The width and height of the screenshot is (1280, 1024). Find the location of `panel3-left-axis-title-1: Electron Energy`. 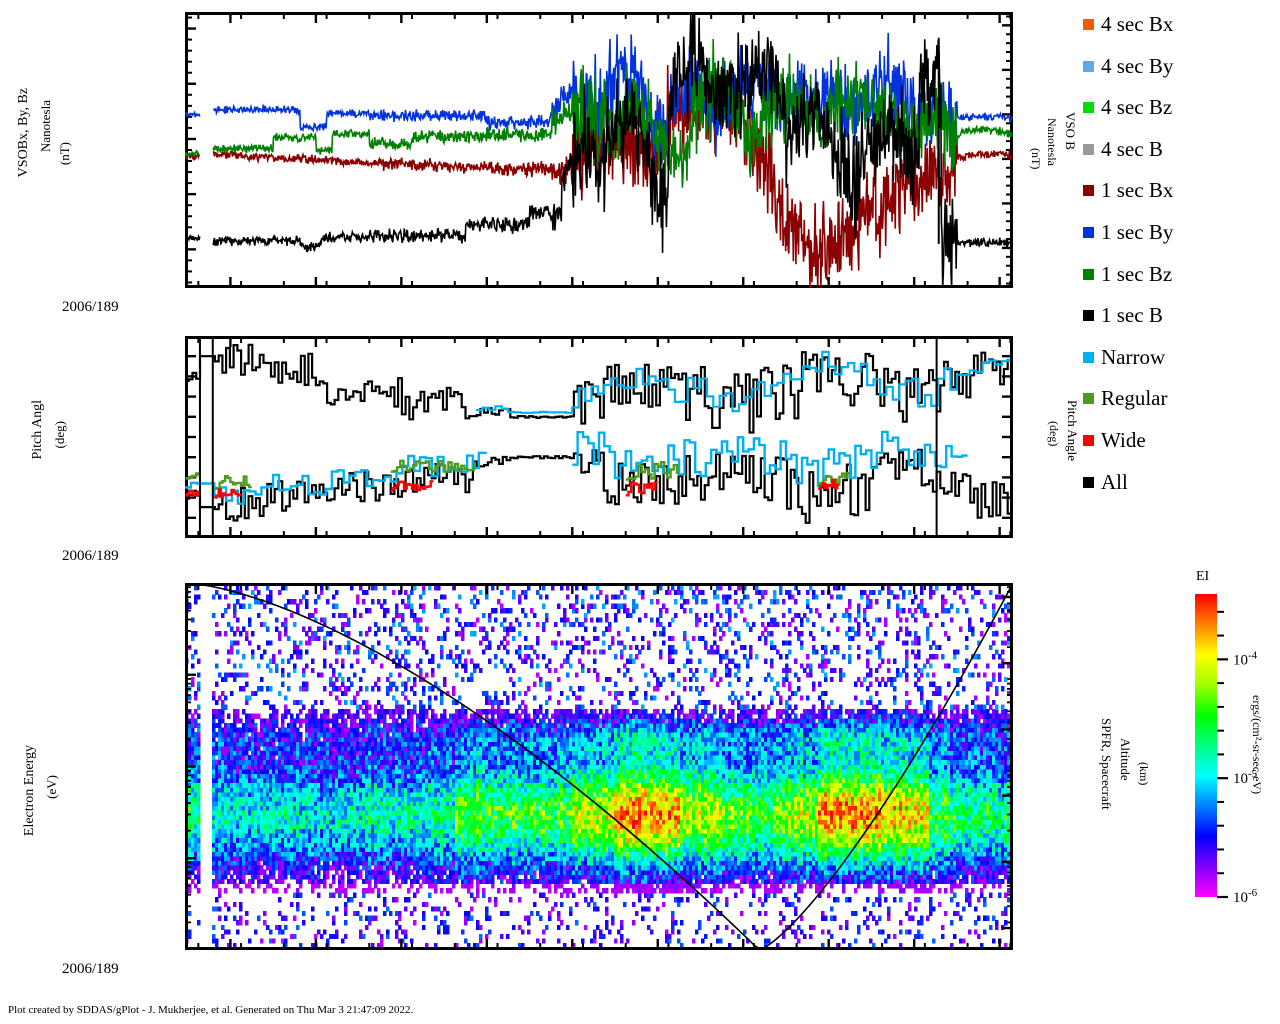

panel3-left-axis-title-1: Electron Energy is located at coordinates (29, 791).